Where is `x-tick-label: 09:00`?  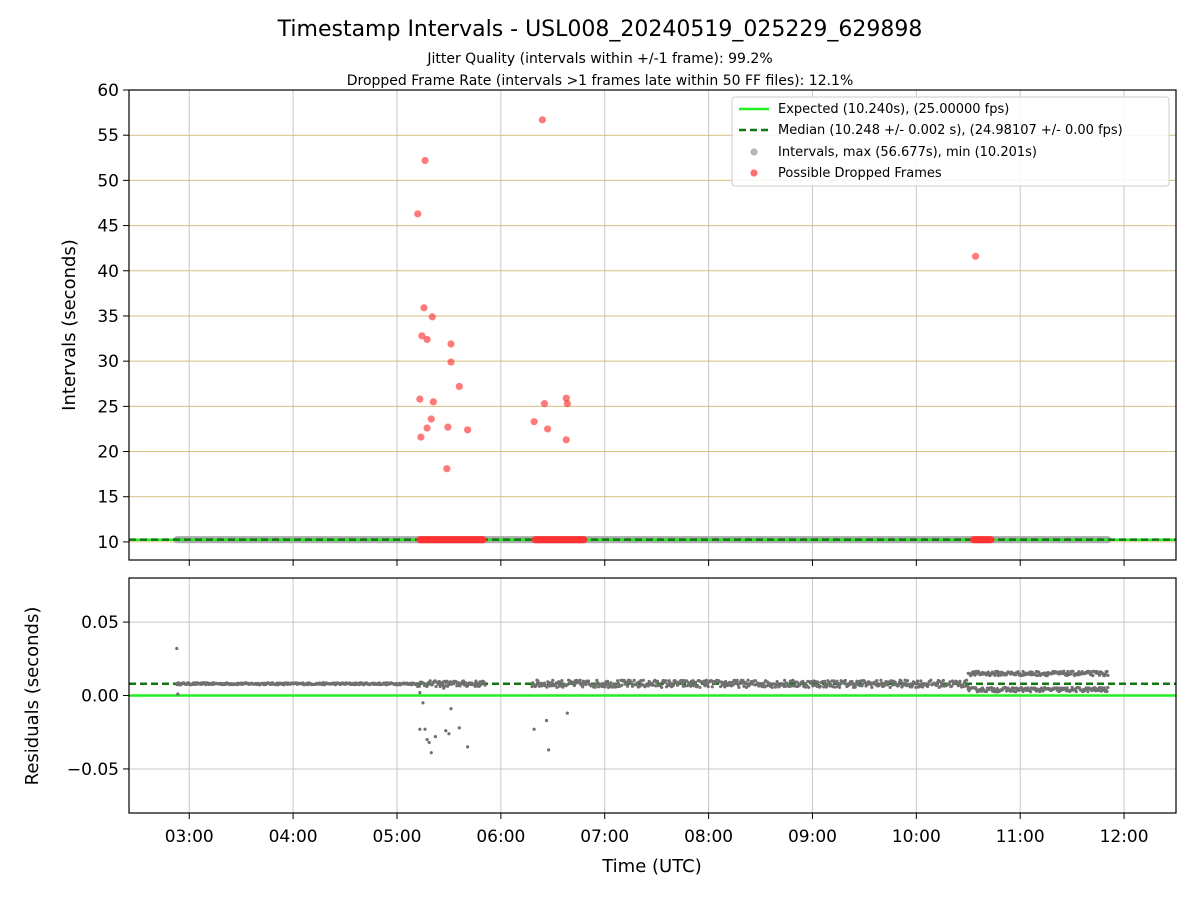 x-tick-label: 09:00 is located at coordinates (812, 837).